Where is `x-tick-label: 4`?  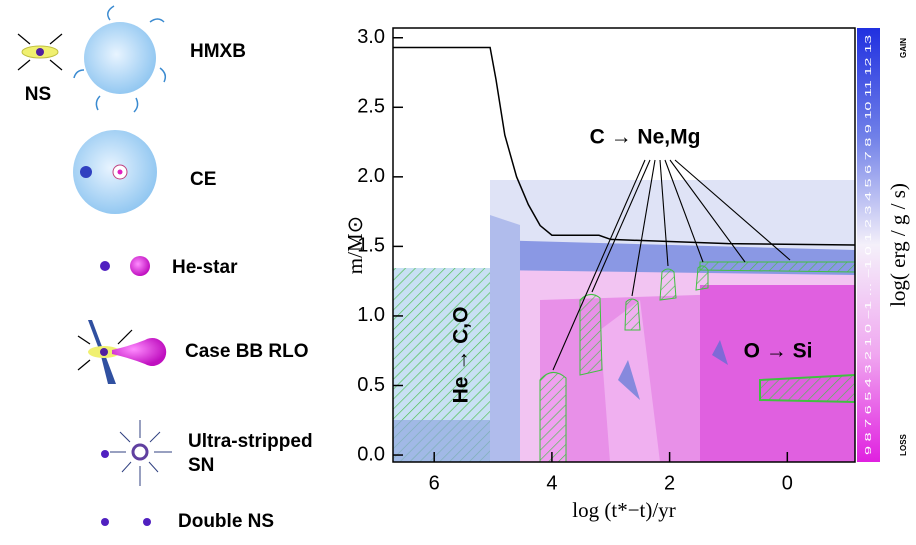
x-tick-label: 4 is located at coordinates (551, 483).